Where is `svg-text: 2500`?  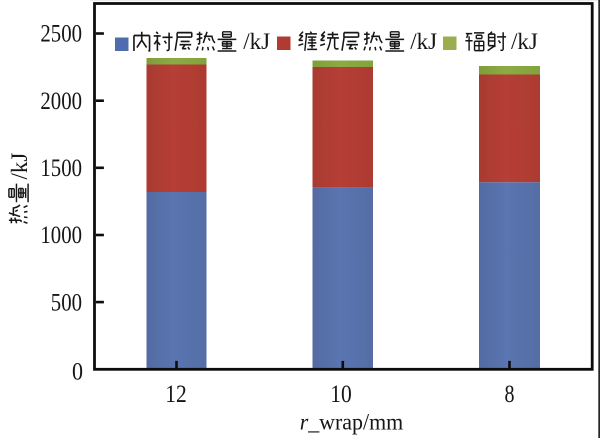
svg-text: 2500 is located at coordinates (61, 34).